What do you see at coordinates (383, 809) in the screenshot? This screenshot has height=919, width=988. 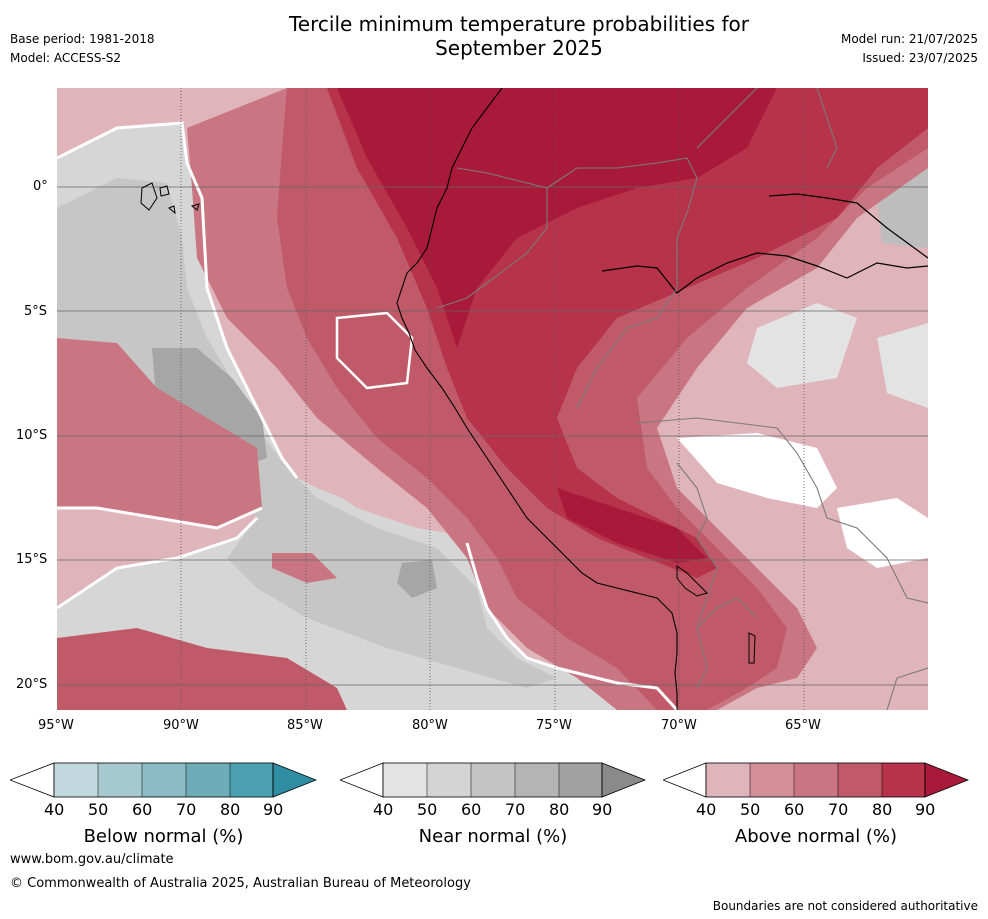 I see `near-tick-40: 40` at bounding box center [383, 809].